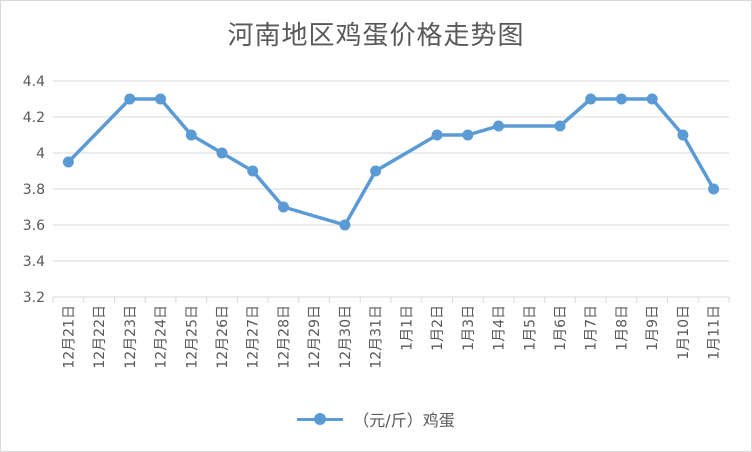 This screenshot has height=452, width=752. What do you see at coordinates (223, 337) in the screenshot?
I see `x-tick-label: 12月26日` at bounding box center [223, 337].